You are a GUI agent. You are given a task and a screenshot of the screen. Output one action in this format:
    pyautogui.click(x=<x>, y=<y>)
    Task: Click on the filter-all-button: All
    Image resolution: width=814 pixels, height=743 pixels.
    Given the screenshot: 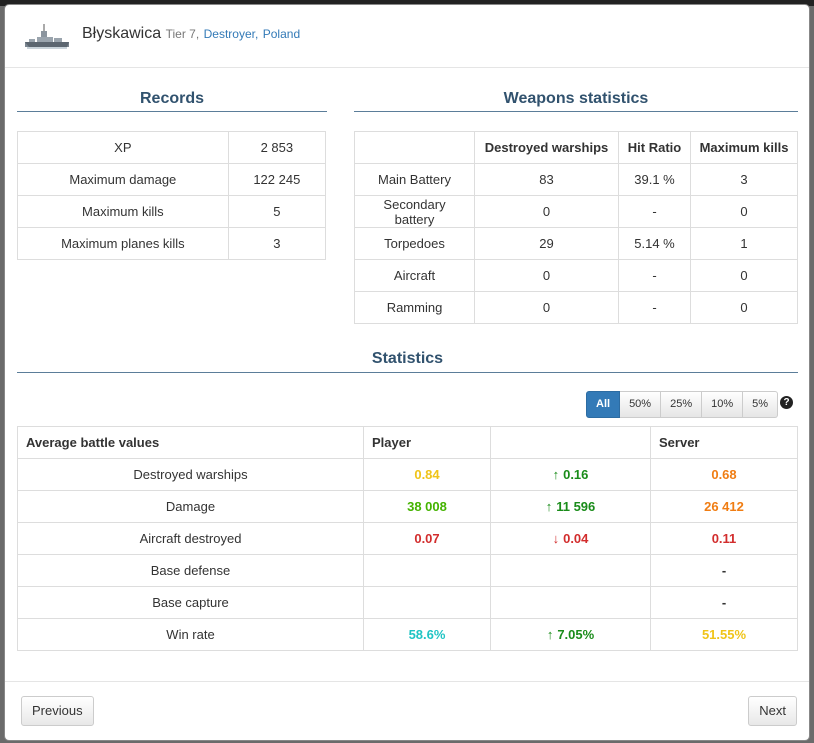 What is the action you would take?
    pyautogui.click(x=603, y=404)
    